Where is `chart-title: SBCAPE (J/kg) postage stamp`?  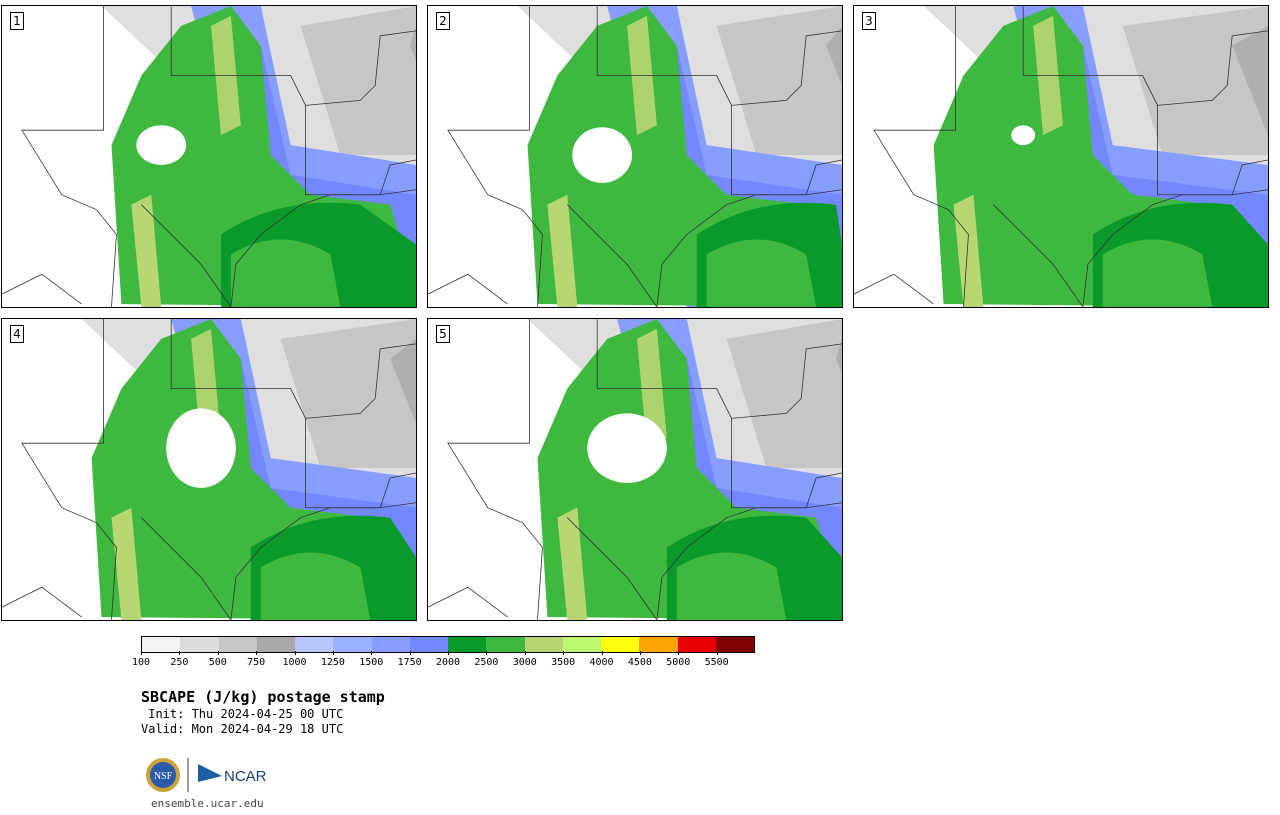
chart-title: SBCAPE (J/kg) postage stamp is located at coordinates (263, 697).